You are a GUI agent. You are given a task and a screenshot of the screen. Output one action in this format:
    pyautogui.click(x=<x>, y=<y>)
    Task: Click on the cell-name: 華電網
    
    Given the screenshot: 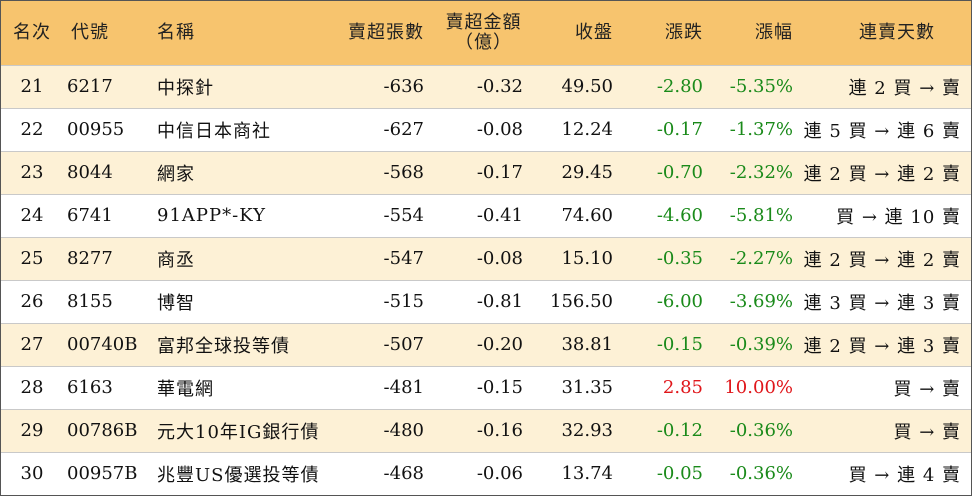 What is the action you would take?
    pyautogui.click(x=239, y=387)
    